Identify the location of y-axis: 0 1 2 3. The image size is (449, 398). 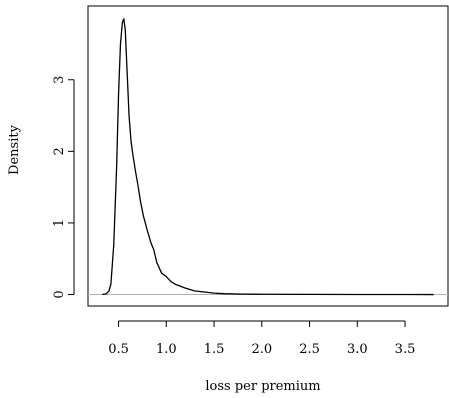
(63, 187).